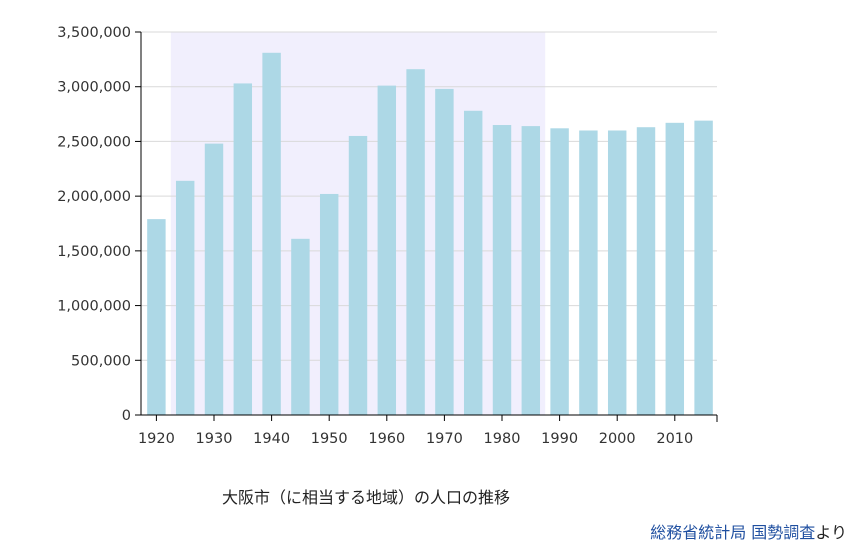  I want to click on bar-1935, so click(243, 249).